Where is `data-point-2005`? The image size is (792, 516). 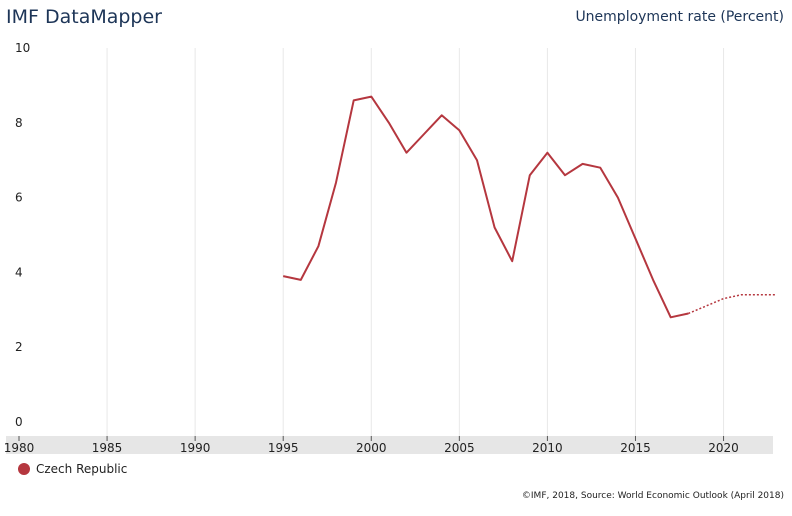 data-point-2005 is located at coordinates (459, 130).